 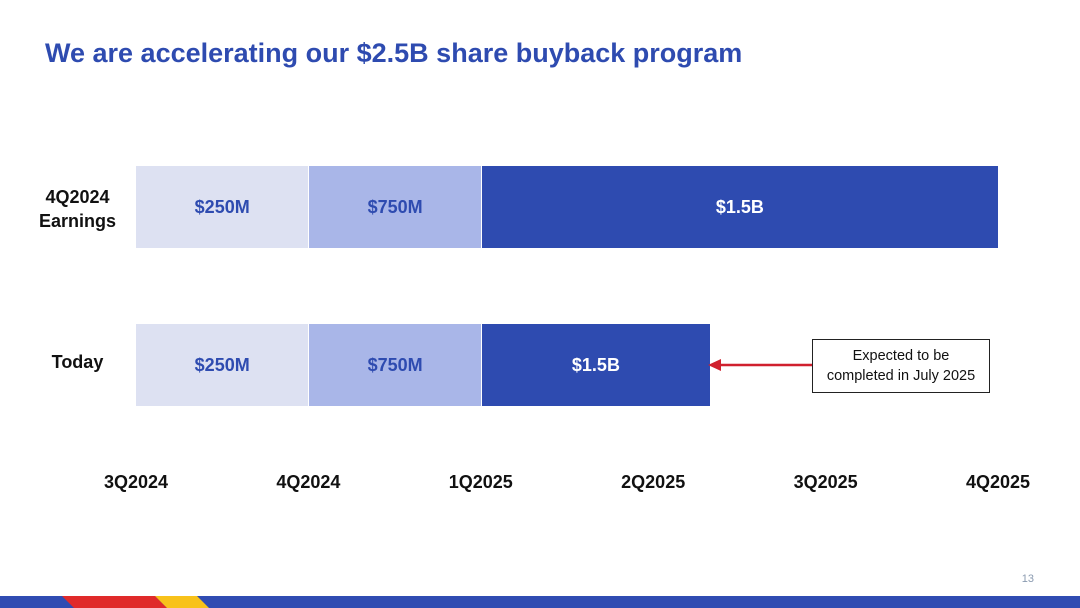 I want to click on x-tick-label: 3Q2025, so click(x=825, y=482).